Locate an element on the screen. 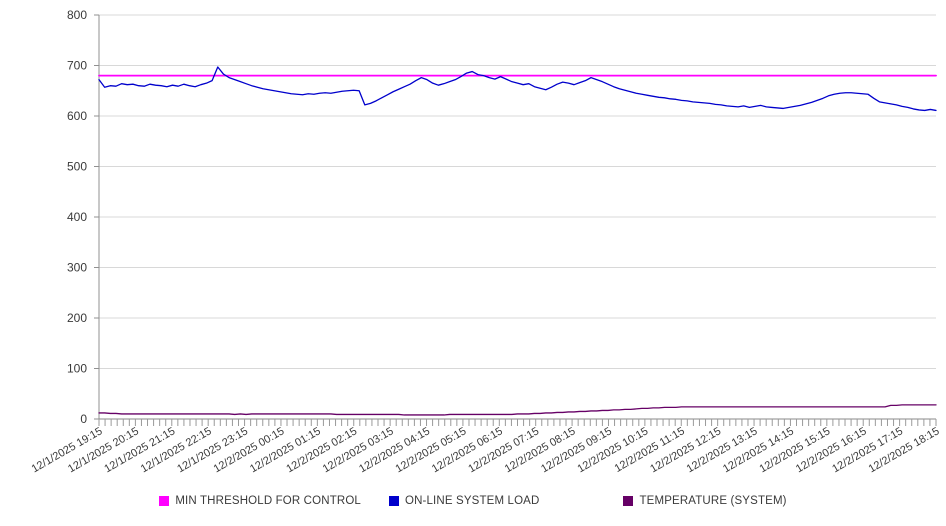 Image resolution: width=946 pixels, height=526 pixels. y-tick-label: 800 is located at coordinates (77, 15).